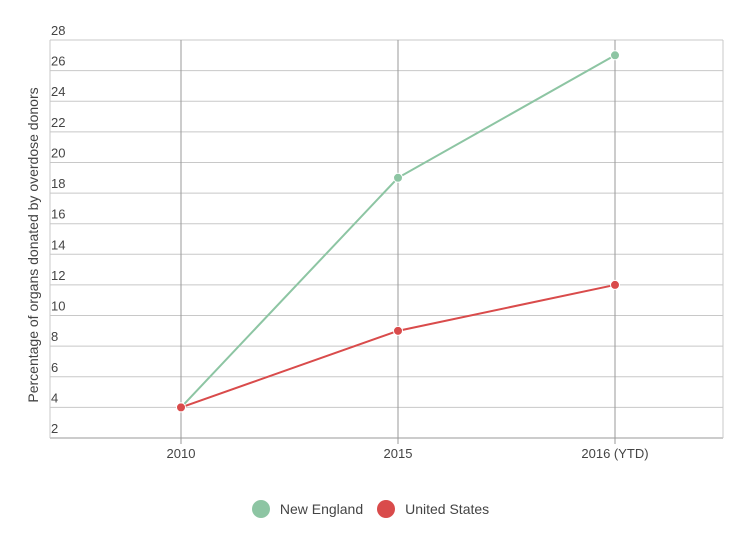 The height and width of the screenshot is (555, 741). What do you see at coordinates (58, 152) in the screenshot?
I see `y-tick-label: 20` at bounding box center [58, 152].